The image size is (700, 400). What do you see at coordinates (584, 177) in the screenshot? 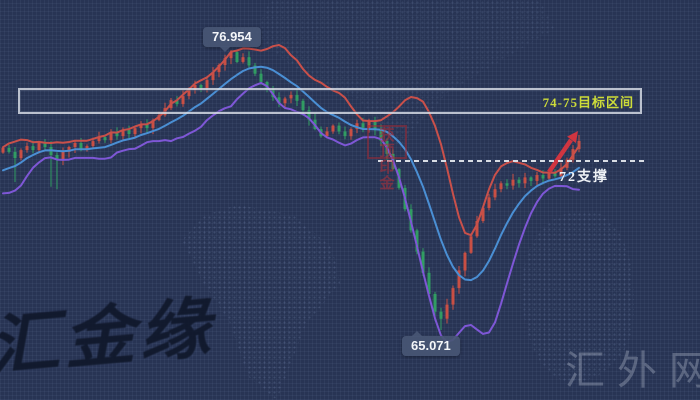
I see `support-label: 72支撑` at bounding box center [584, 177].